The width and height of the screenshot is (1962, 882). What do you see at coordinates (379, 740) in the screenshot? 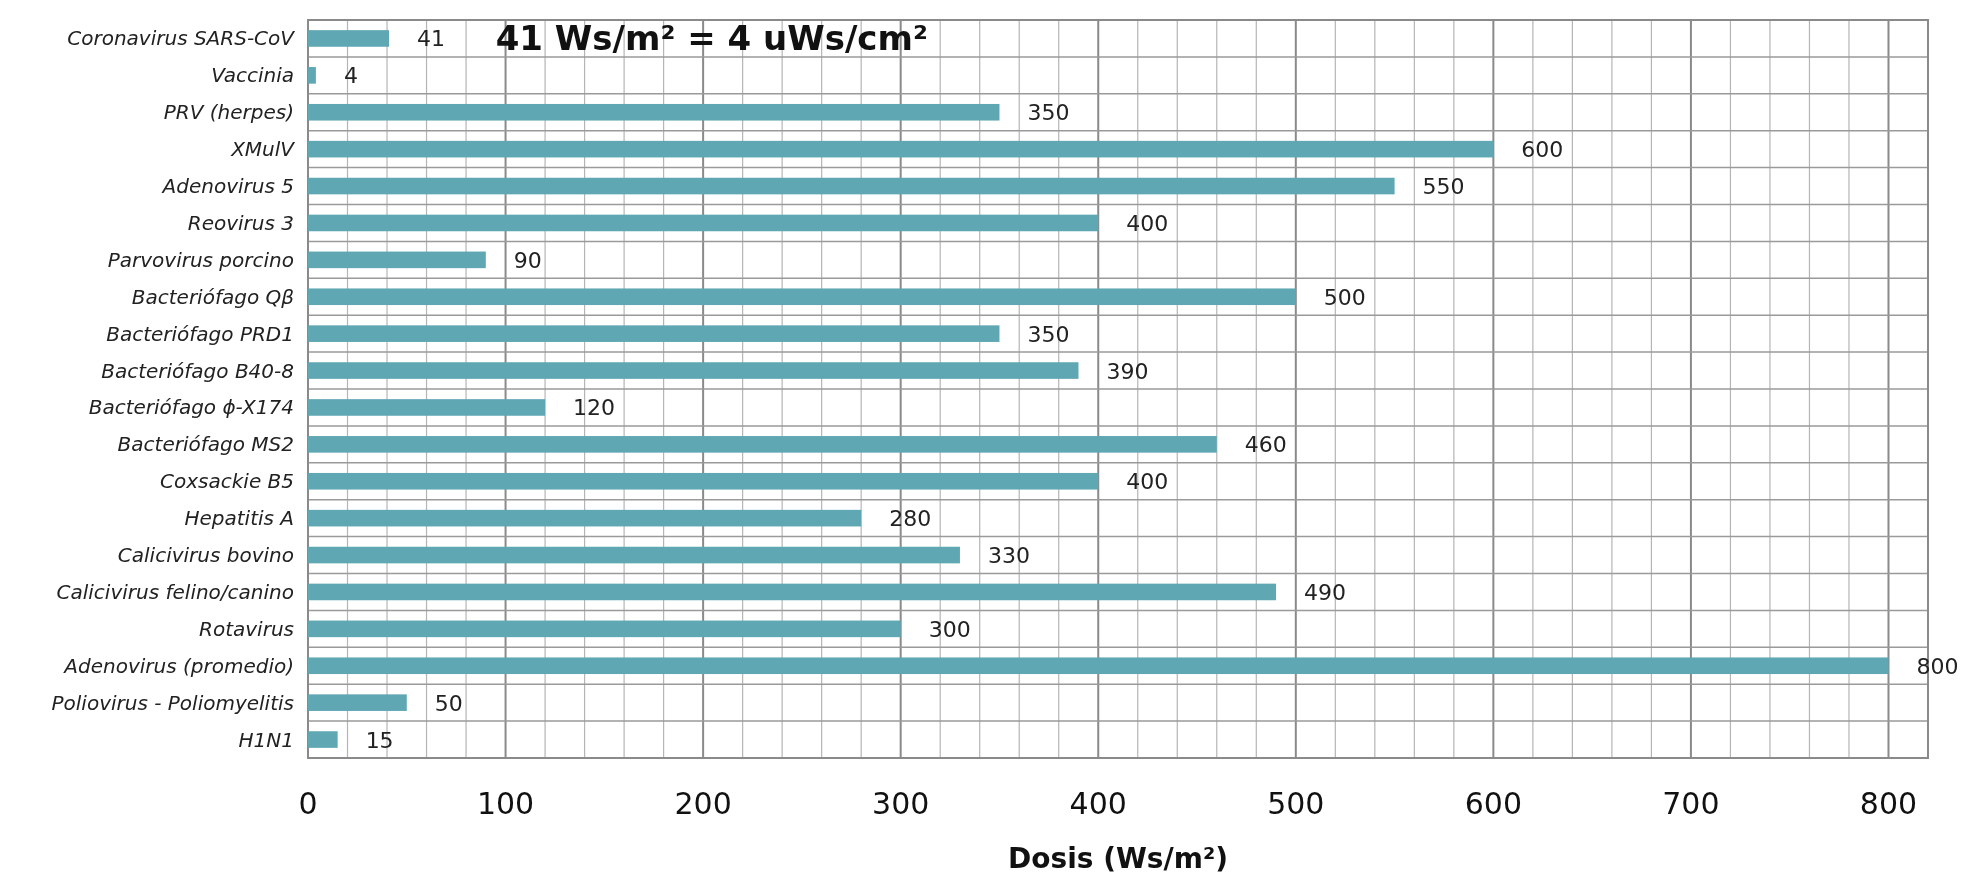
I see `data-label: 15` at bounding box center [379, 740].